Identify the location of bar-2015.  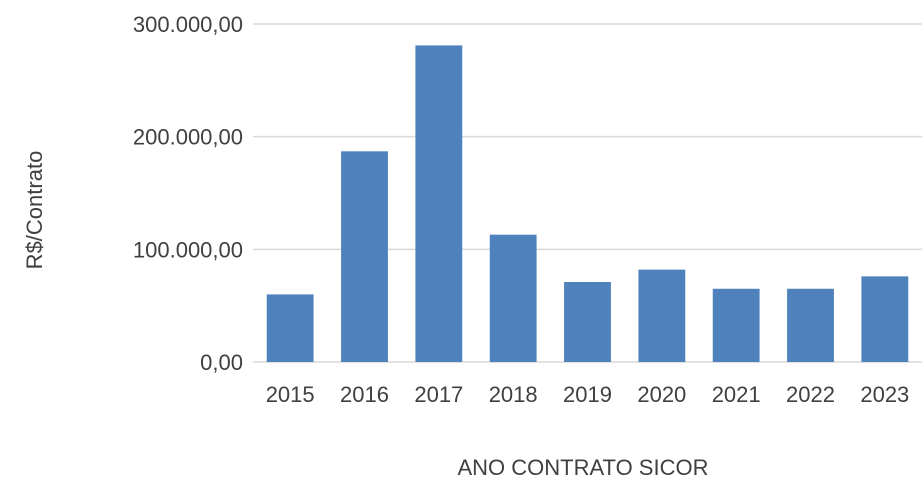
(290, 328).